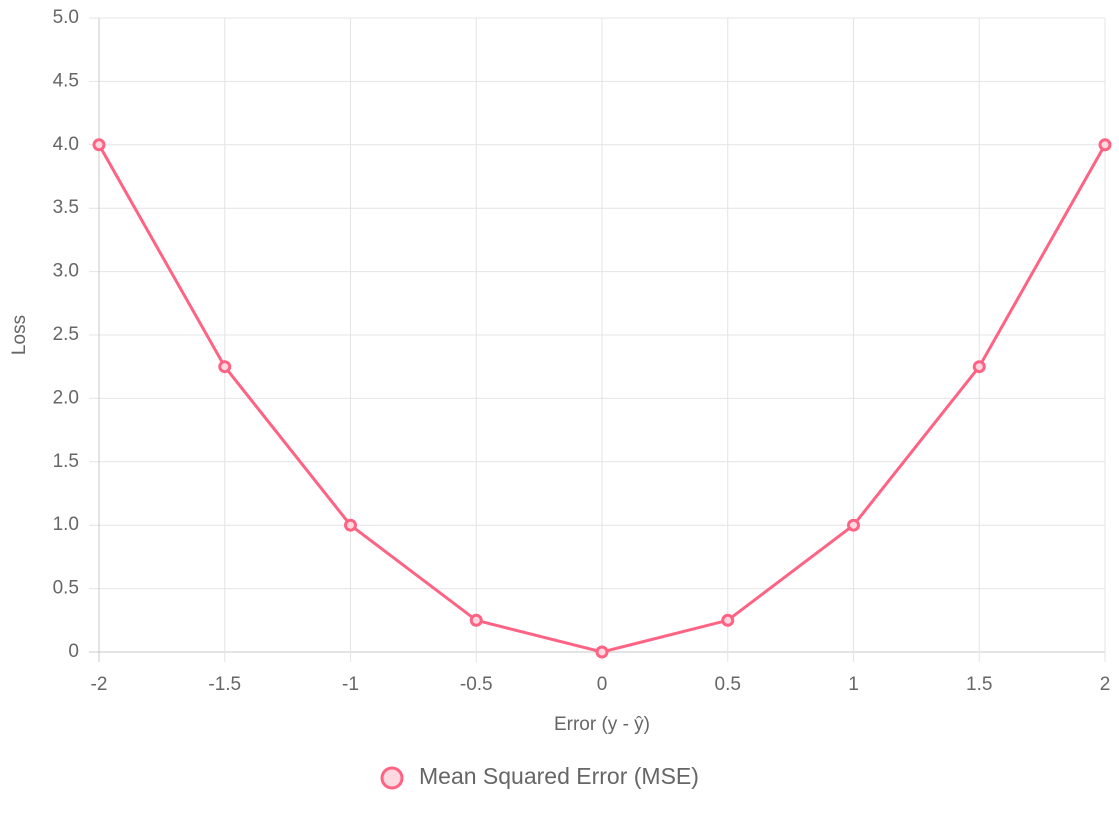 This screenshot has width=1119, height=813. I want to click on y-tick-label: 1.5, so click(66, 461).